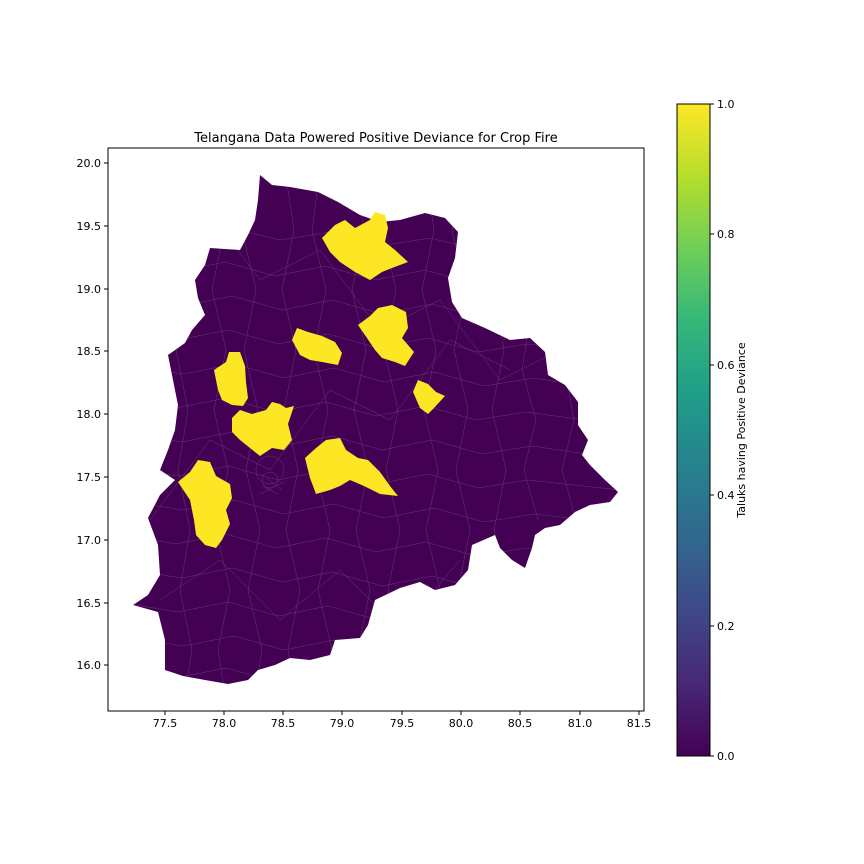 The height and width of the screenshot is (864, 864). Describe the element at coordinates (726, 365) in the screenshot. I see `colorbar-tick-label: 0.6` at that location.